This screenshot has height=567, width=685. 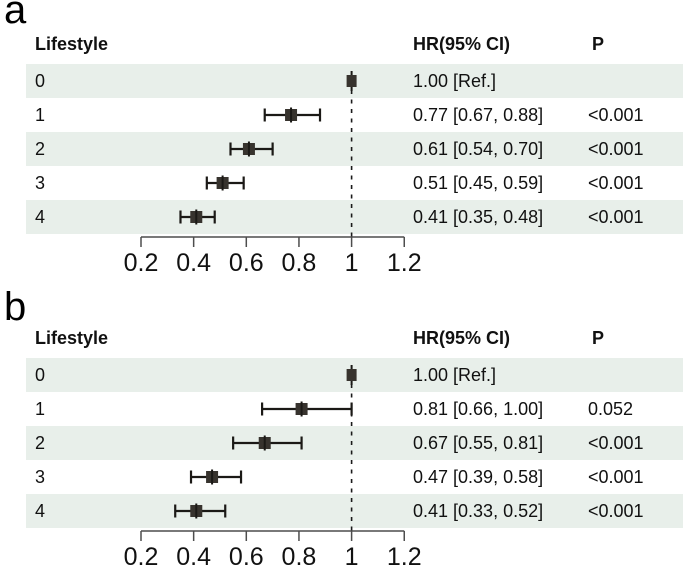 I want to click on panel-a-hr-ci-value-1: 0.77 [0.67, 0.88], so click(x=478, y=115).